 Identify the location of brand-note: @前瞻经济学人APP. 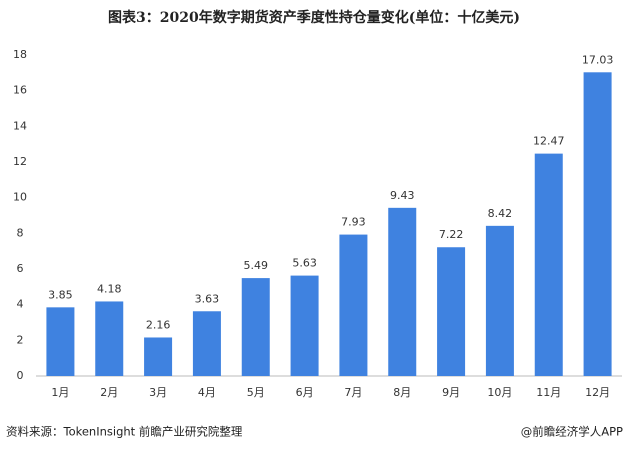
(572, 432).